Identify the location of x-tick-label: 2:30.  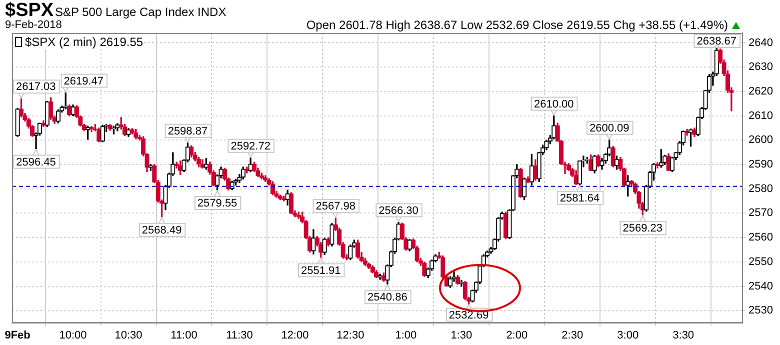
(573, 335).